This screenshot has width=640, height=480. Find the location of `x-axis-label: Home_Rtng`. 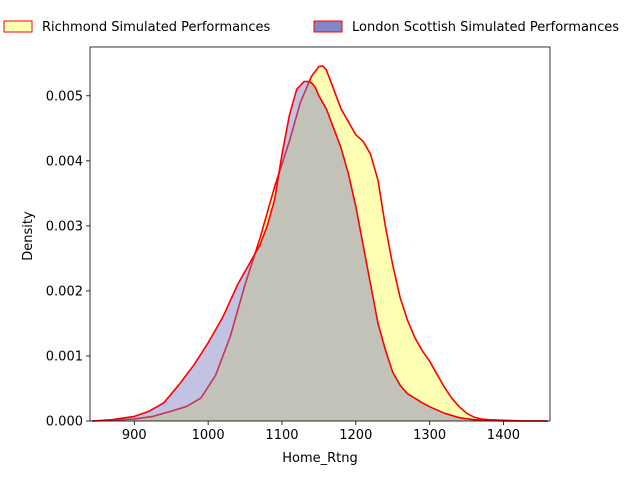

x-axis-label: Home_Rtng is located at coordinates (320, 458).